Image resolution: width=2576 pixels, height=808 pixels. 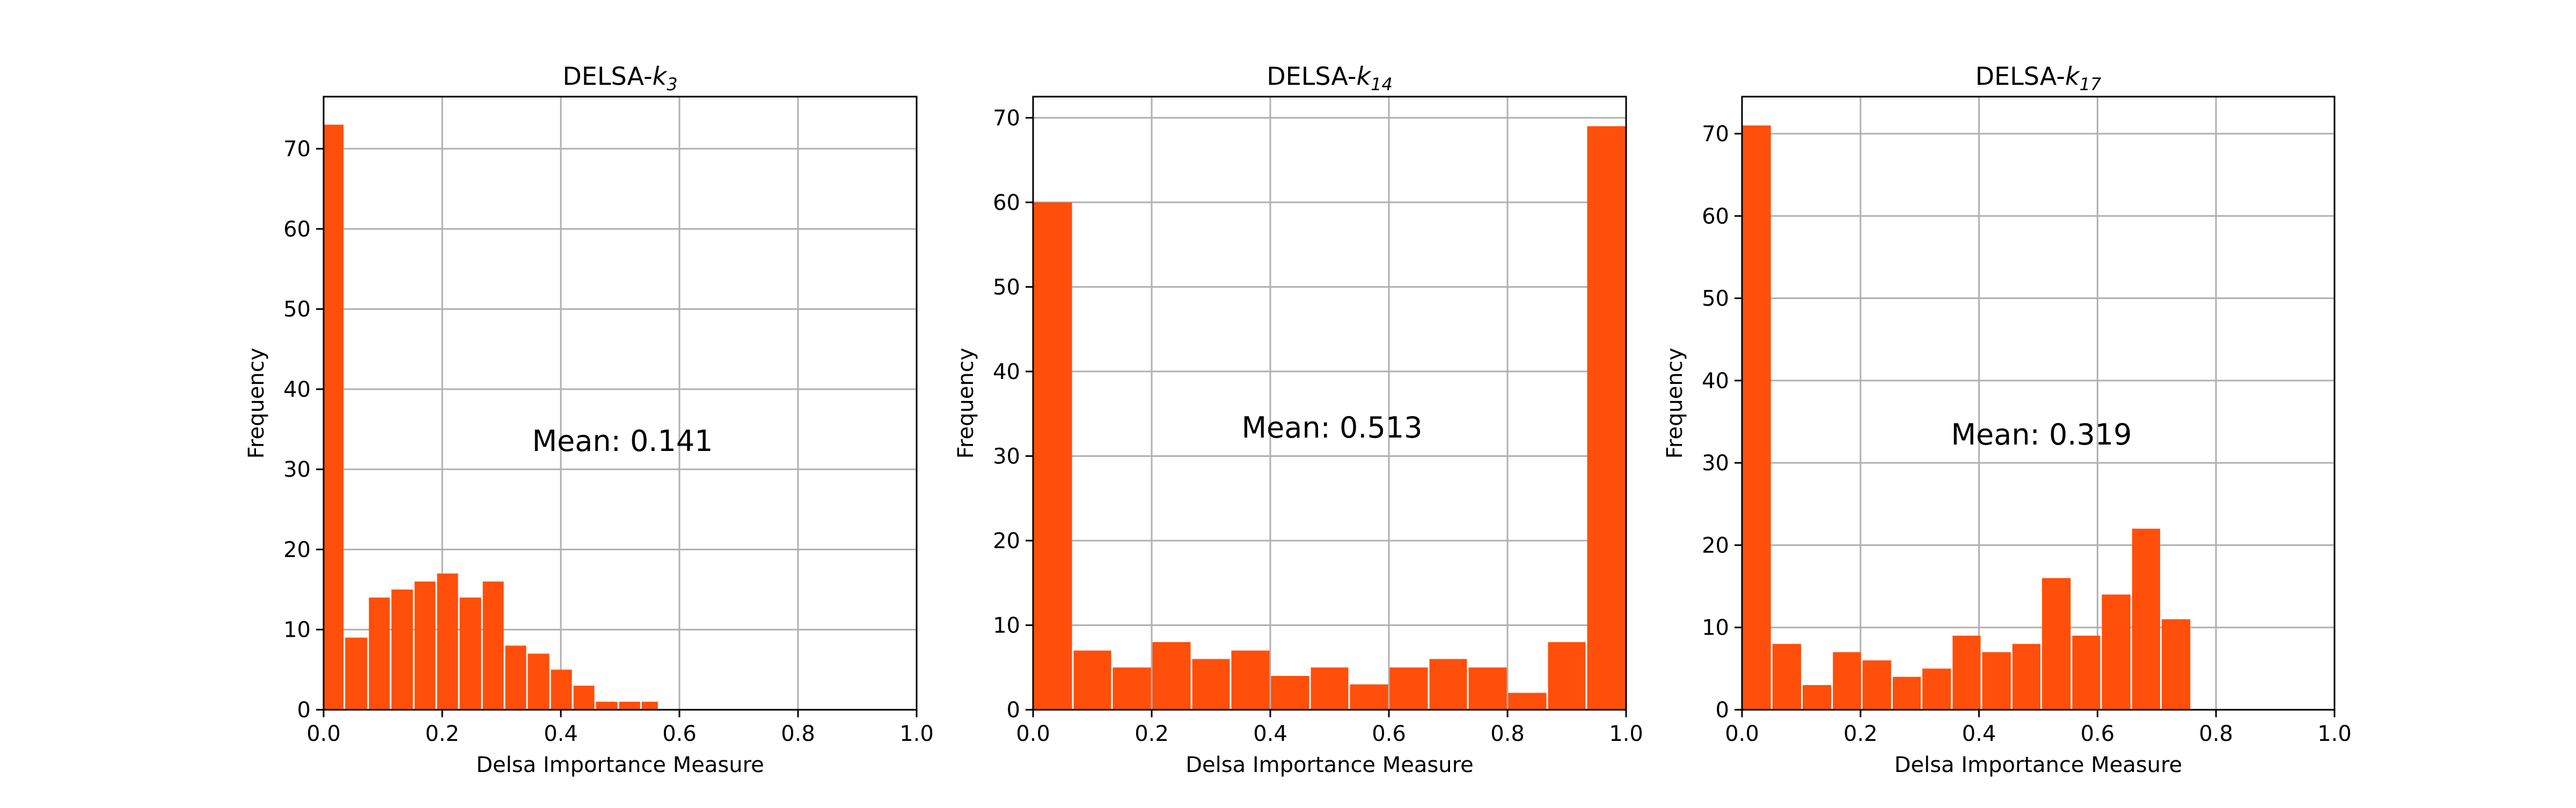 I want to click on title-subscript: 3, so click(x=672, y=84).